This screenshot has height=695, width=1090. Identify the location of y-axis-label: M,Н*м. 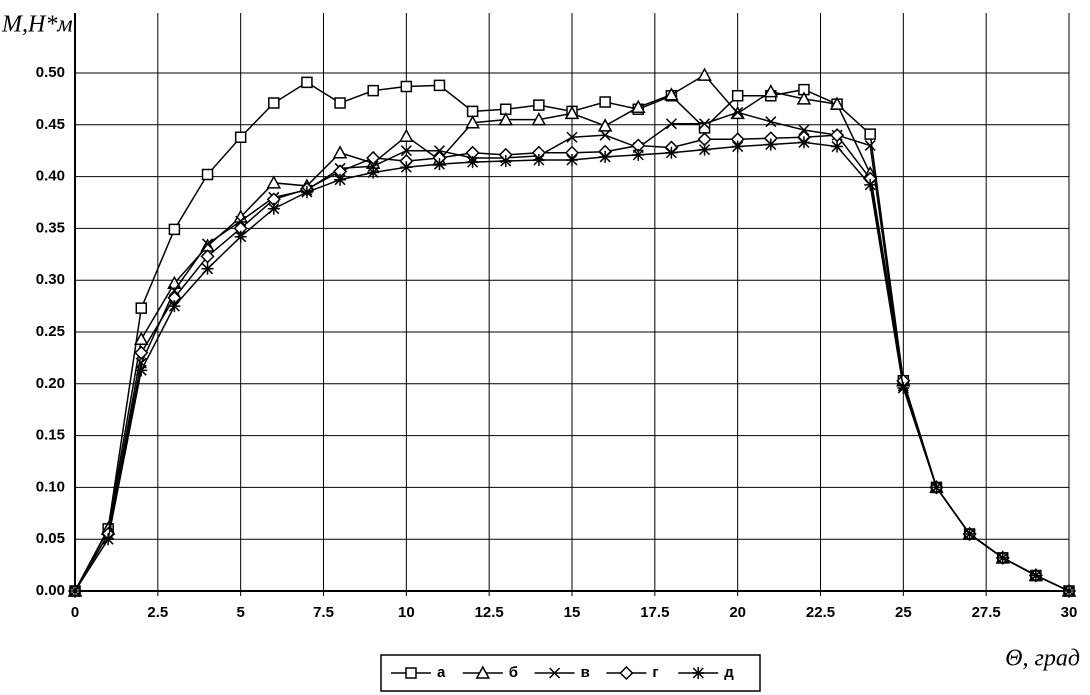
(37, 25).